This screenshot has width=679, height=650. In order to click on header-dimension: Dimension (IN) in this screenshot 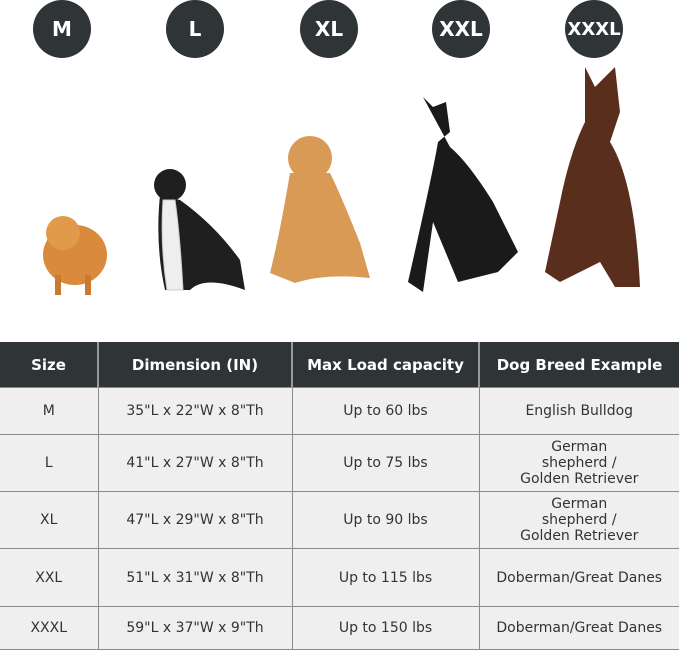, I will do `click(195, 365)`.